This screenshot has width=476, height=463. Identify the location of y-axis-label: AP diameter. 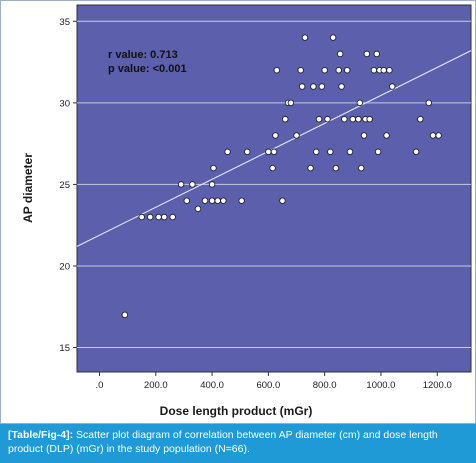
(28, 188).